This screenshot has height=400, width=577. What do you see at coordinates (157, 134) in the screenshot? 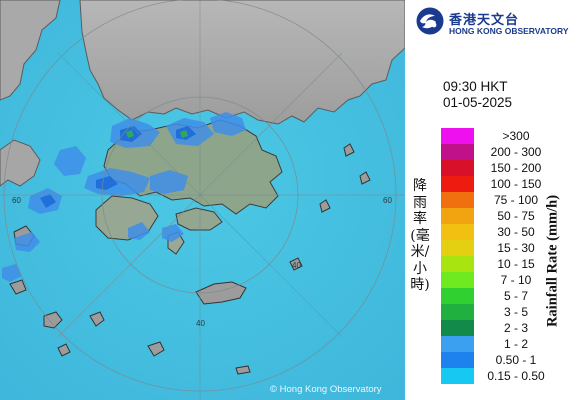
I see `rain-core-echoes` at bounding box center [157, 134].